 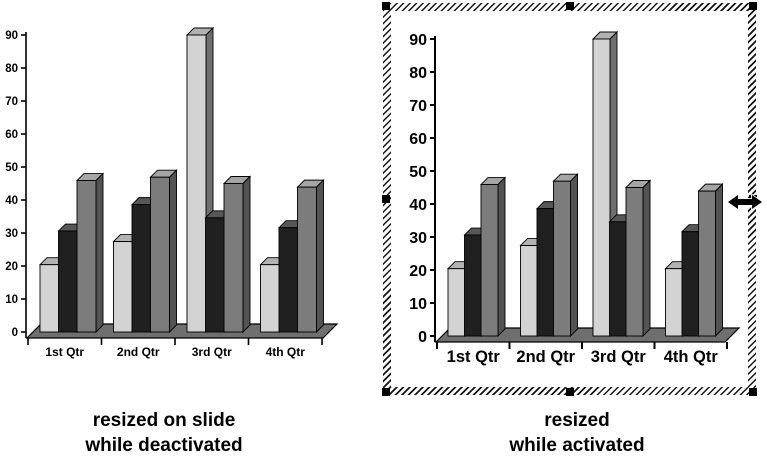 I want to click on caption-deactivated-line2: while deactivated, so click(x=164, y=445).